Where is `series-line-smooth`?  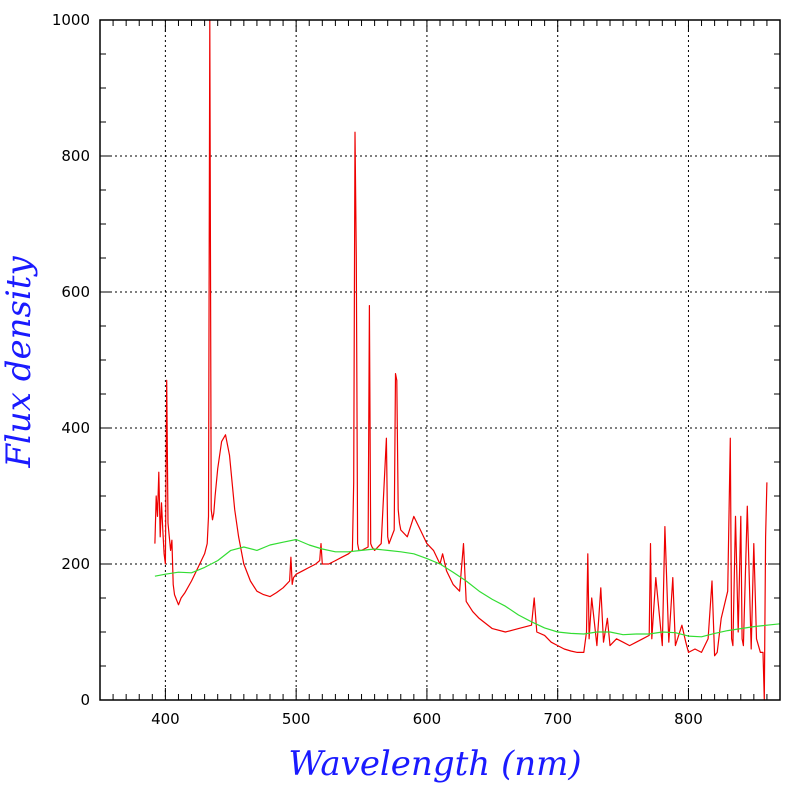 series-line-smooth is located at coordinates (467, 588).